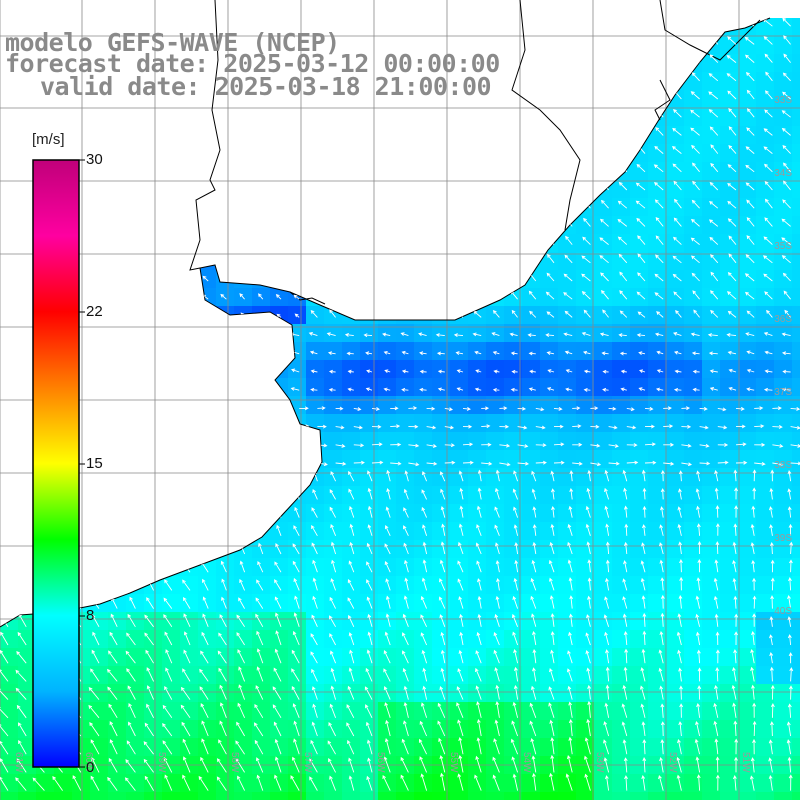 The width and height of the screenshot is (800, 800). I want to click on longitude-label: 59W, so click(161, 762).